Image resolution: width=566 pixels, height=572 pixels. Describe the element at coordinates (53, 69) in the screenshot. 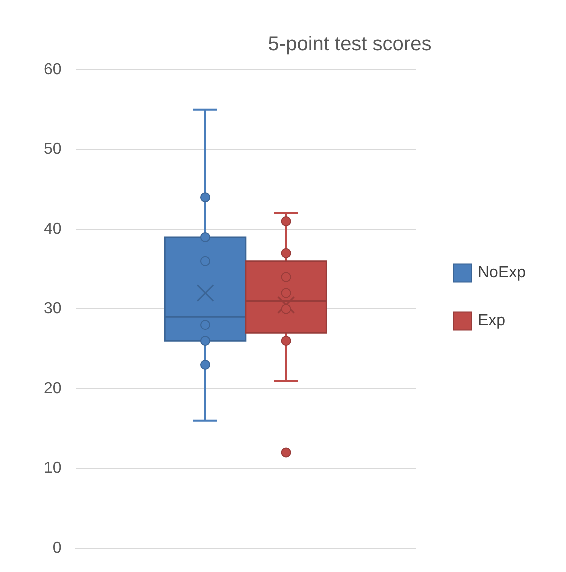

I see `y-tick-label: 60` at that location.